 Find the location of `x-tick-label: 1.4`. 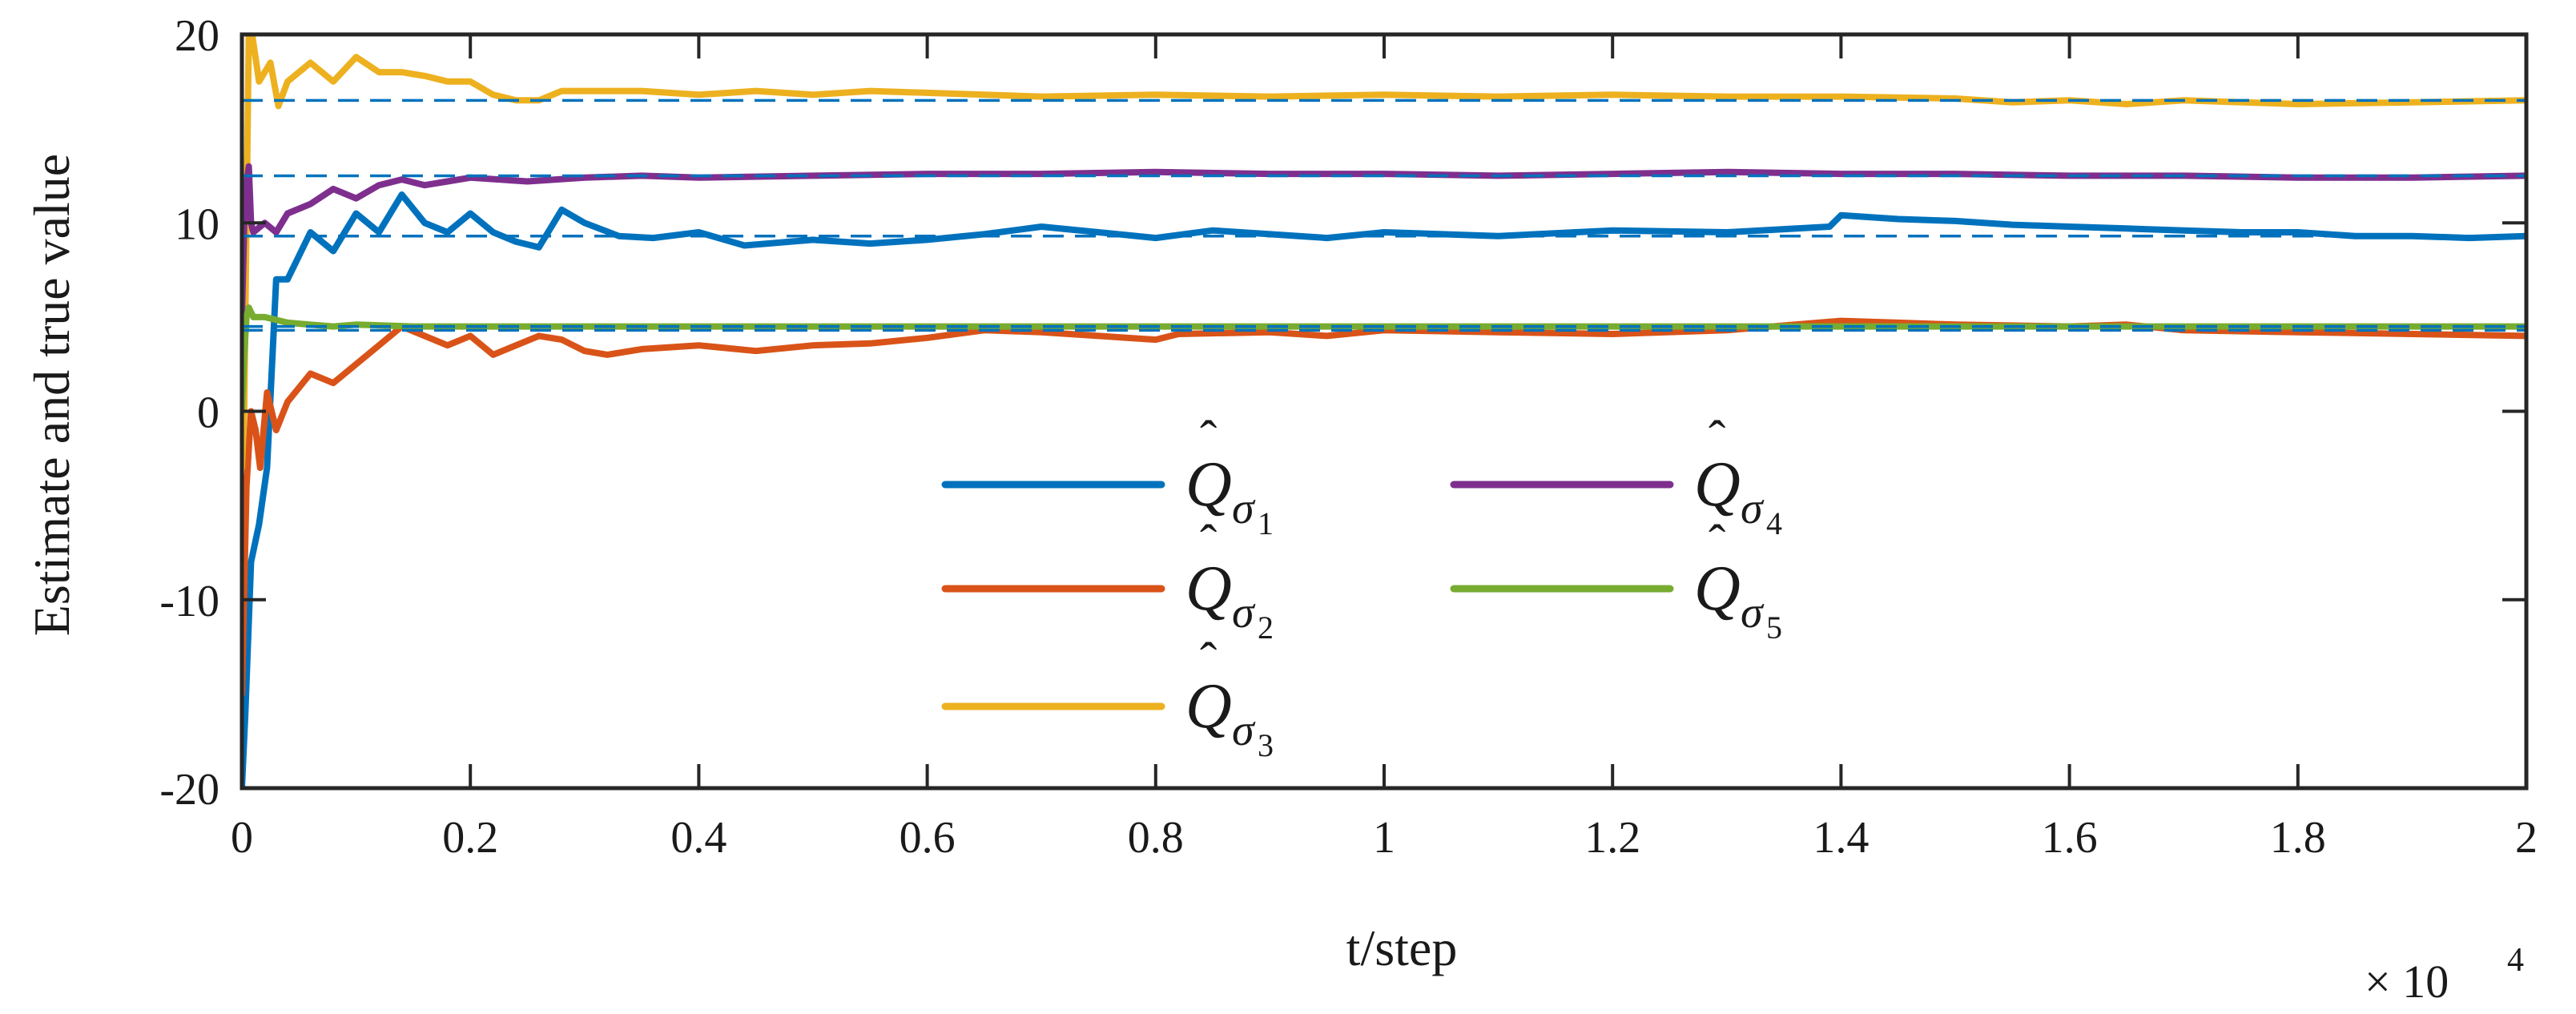

x-tick-label: 1.4 is located at coordinates (1841, 838).